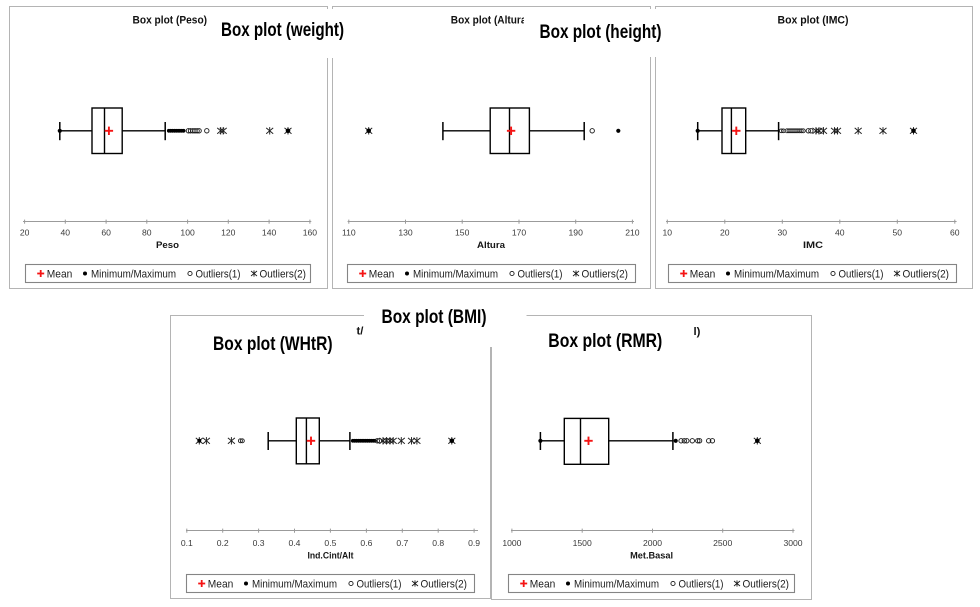 The height and width of the screenshot is (607, 980). What do you see at coordinates (170, 21) in the screenshot?
I see `svg-text: Box plot (Peso)` at bounding box center [170, 21].